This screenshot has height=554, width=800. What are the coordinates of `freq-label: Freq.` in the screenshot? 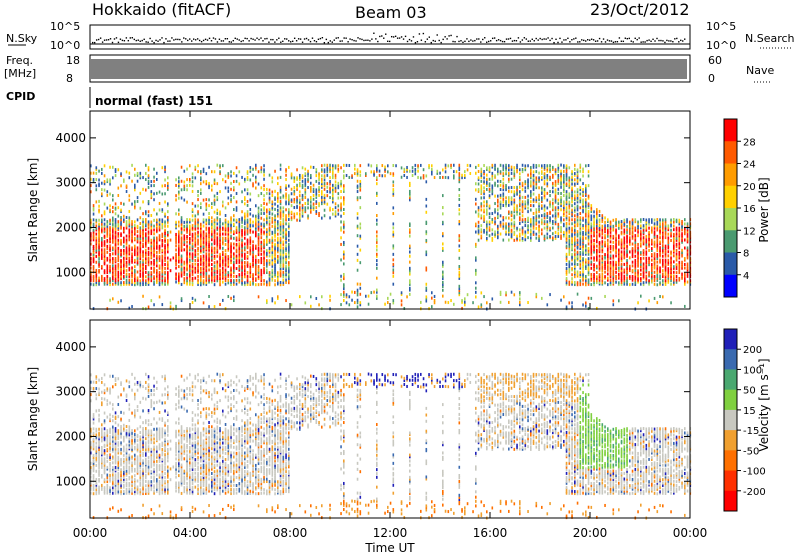 It's located at (19, 60).